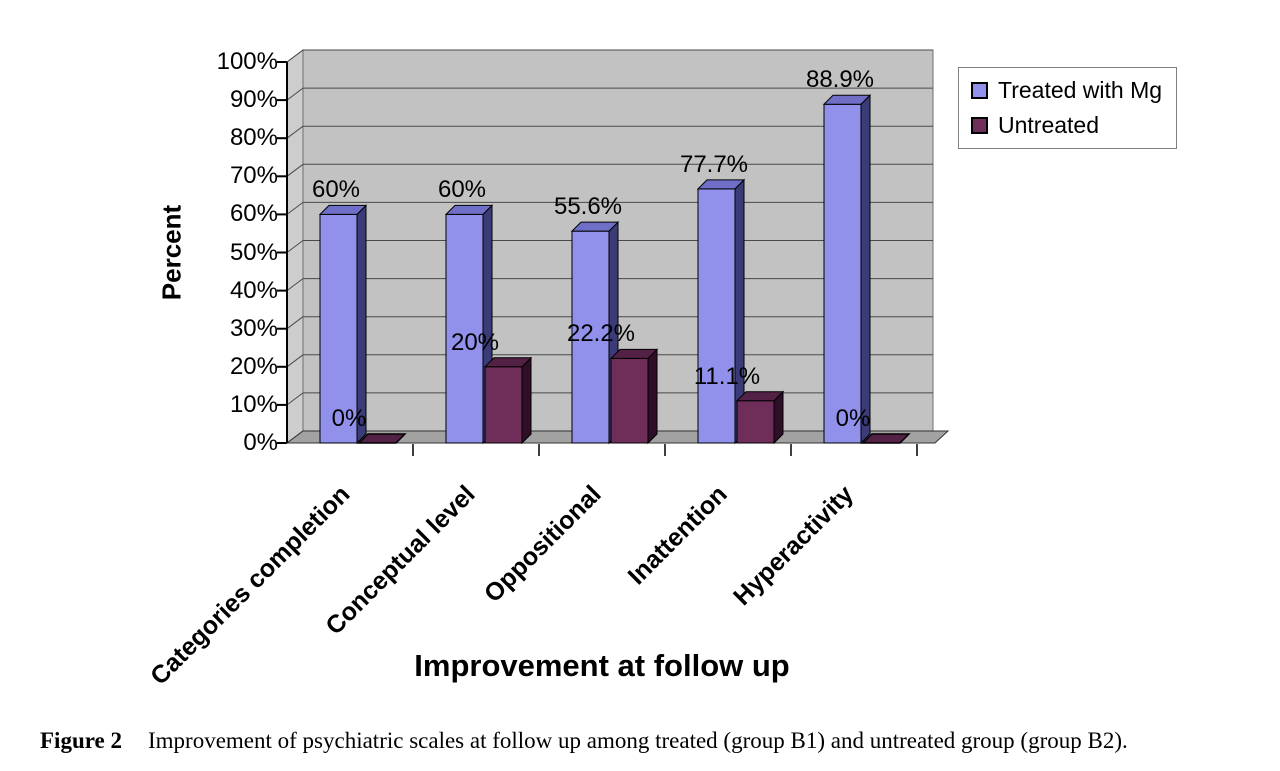  I want to click on bar-0-2-top, so click(595, 226).